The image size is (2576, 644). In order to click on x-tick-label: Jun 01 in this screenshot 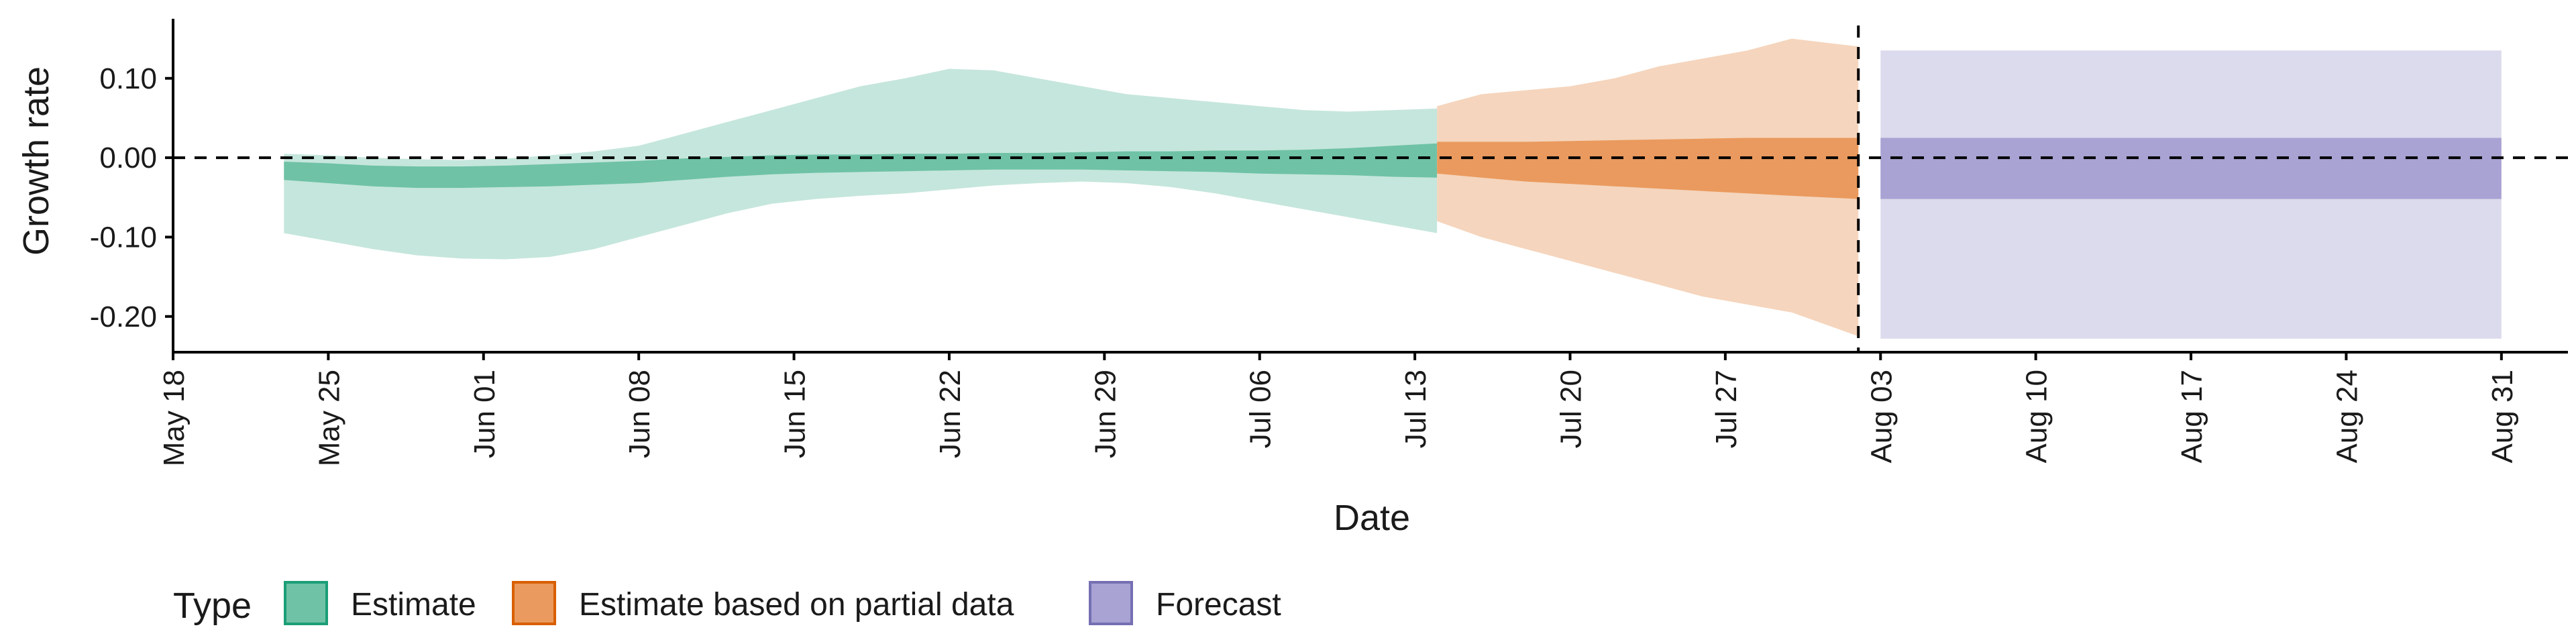, I will do `click(484, 414)`.